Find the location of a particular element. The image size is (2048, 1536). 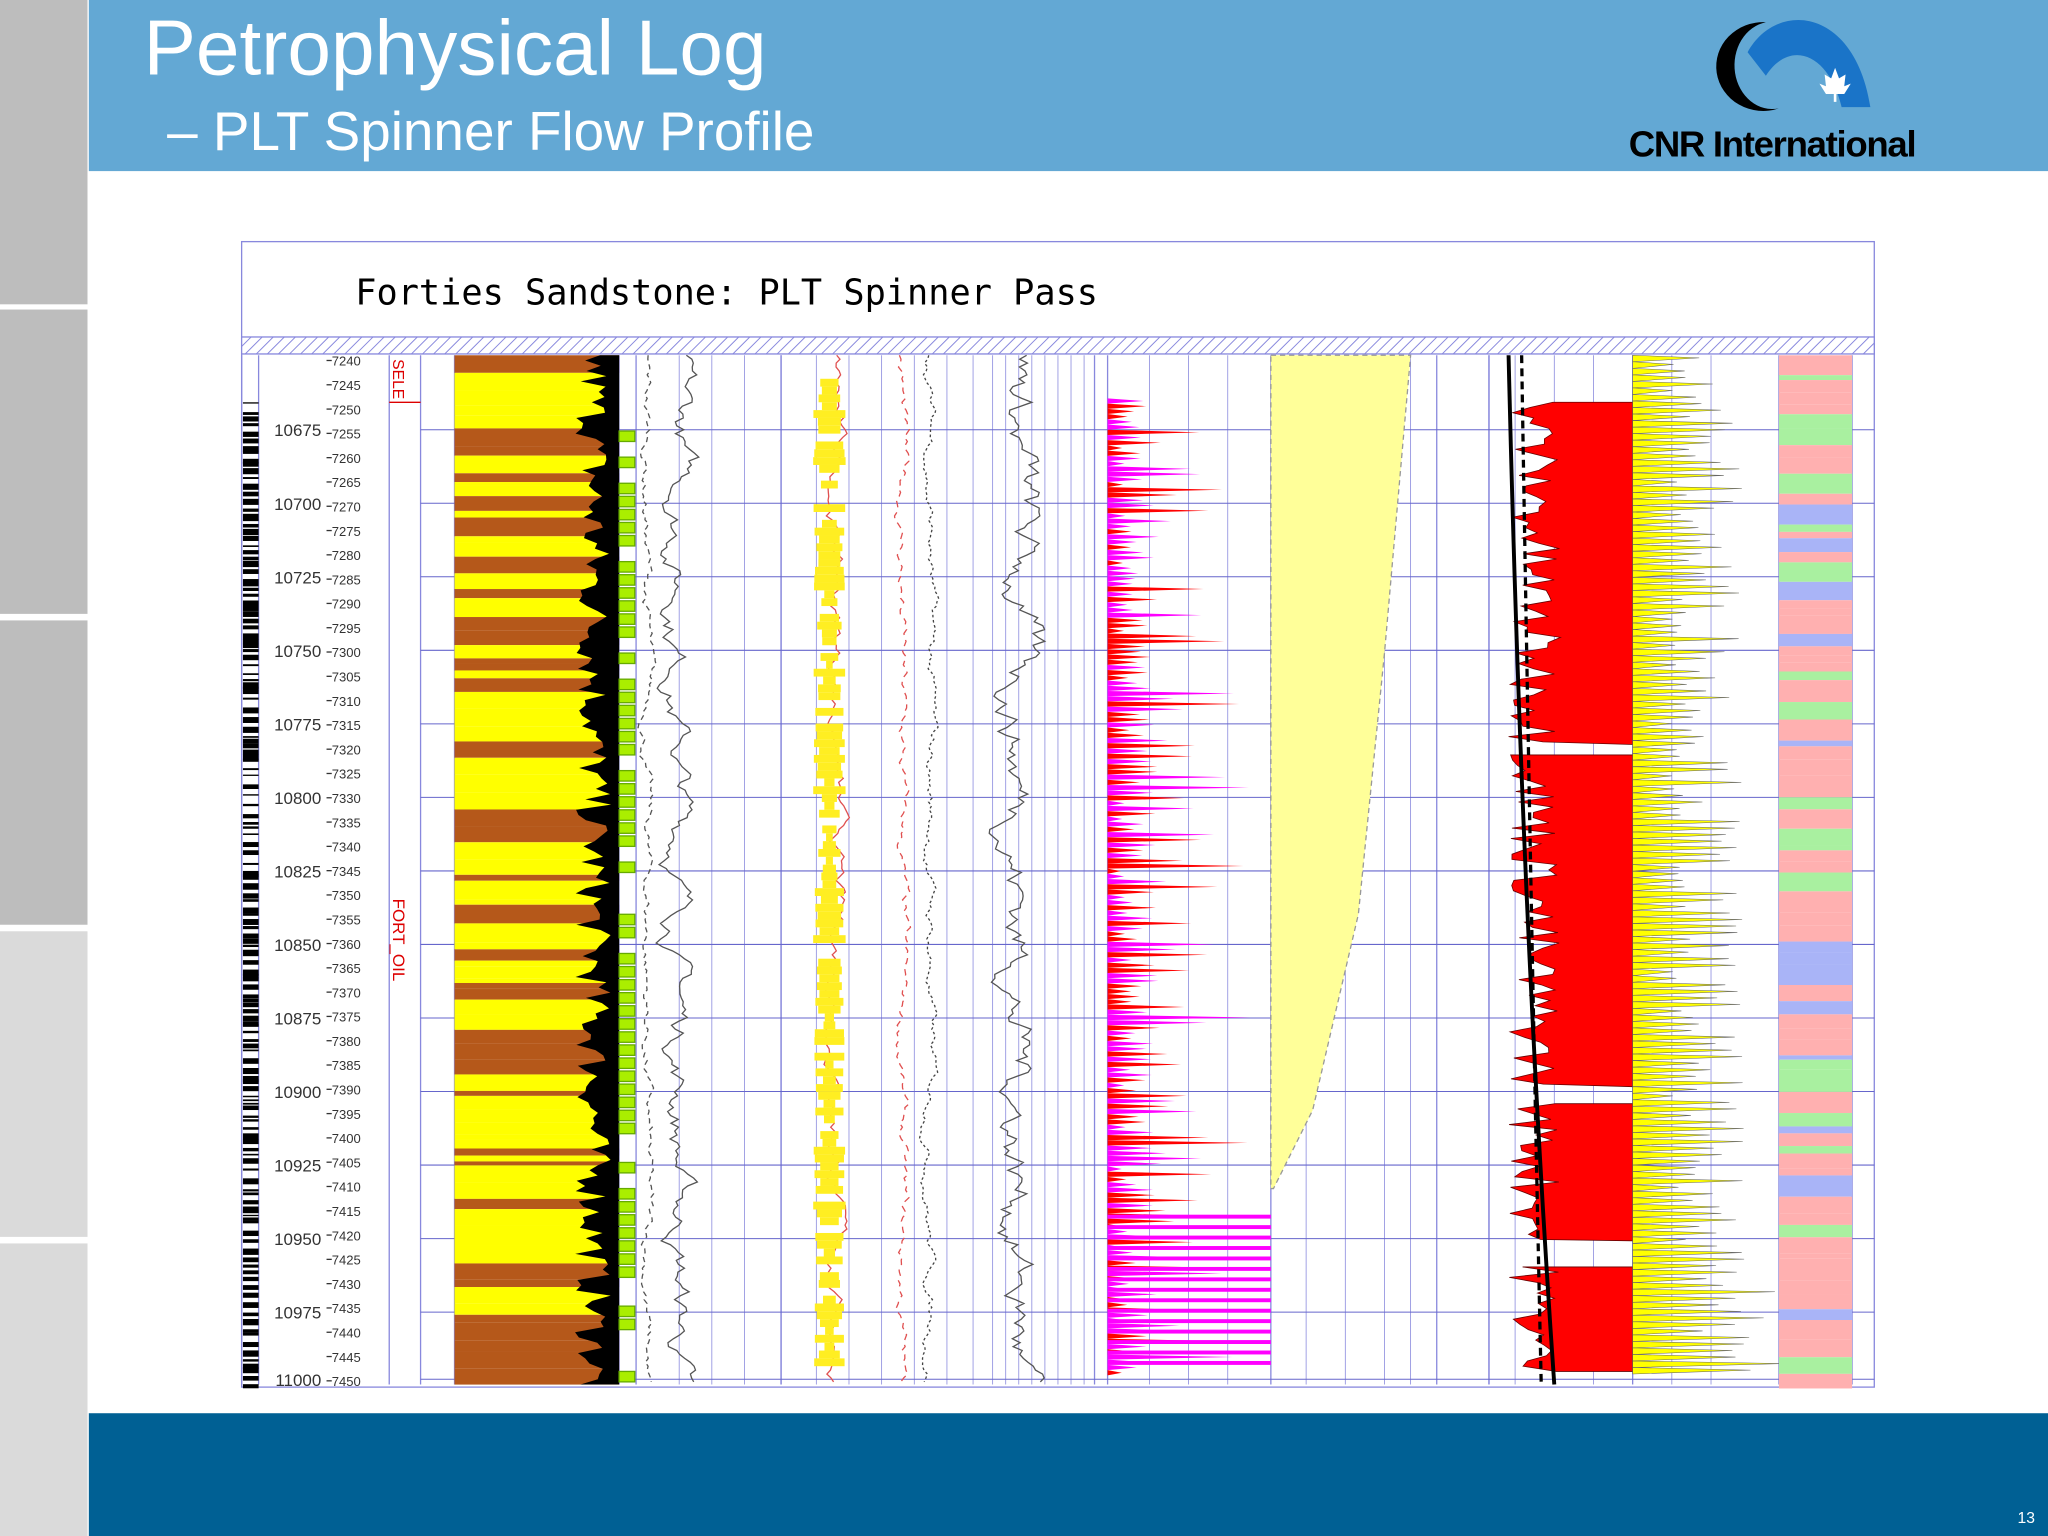

tvd-label: 7340 is located at coordinates (346, 847).